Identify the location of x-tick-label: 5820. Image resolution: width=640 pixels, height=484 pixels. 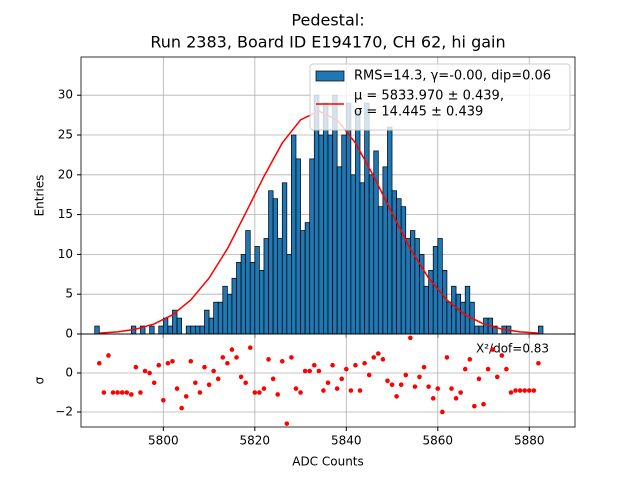
(255, 441).